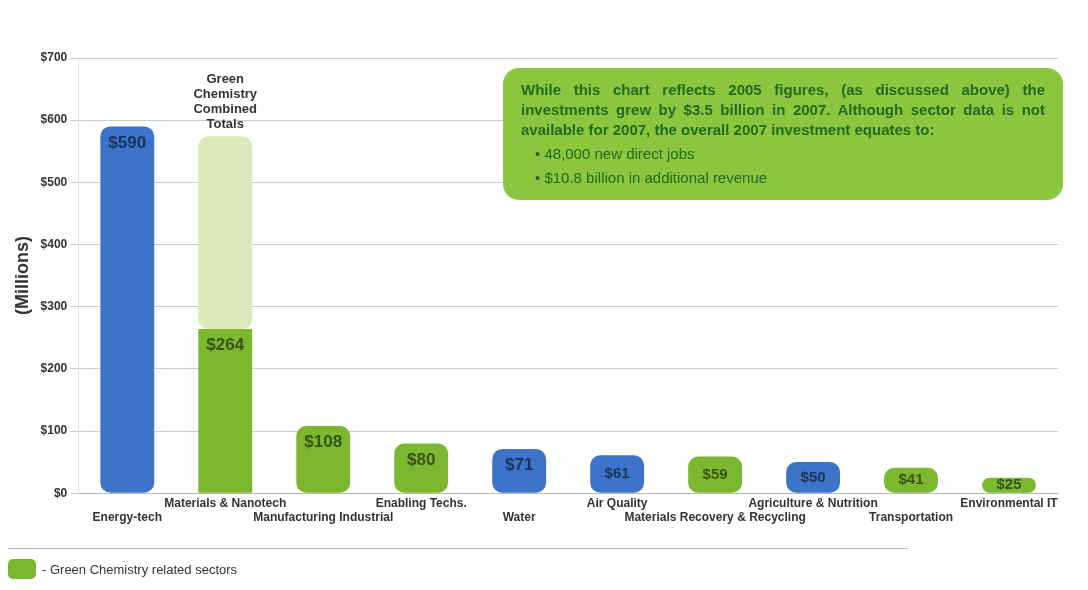 The image size is (1088, 590). What do you see at coordinates (911, 517) in the screenshot?
I see `x-tick-label: Transportation` at bounding box center [911, 517].